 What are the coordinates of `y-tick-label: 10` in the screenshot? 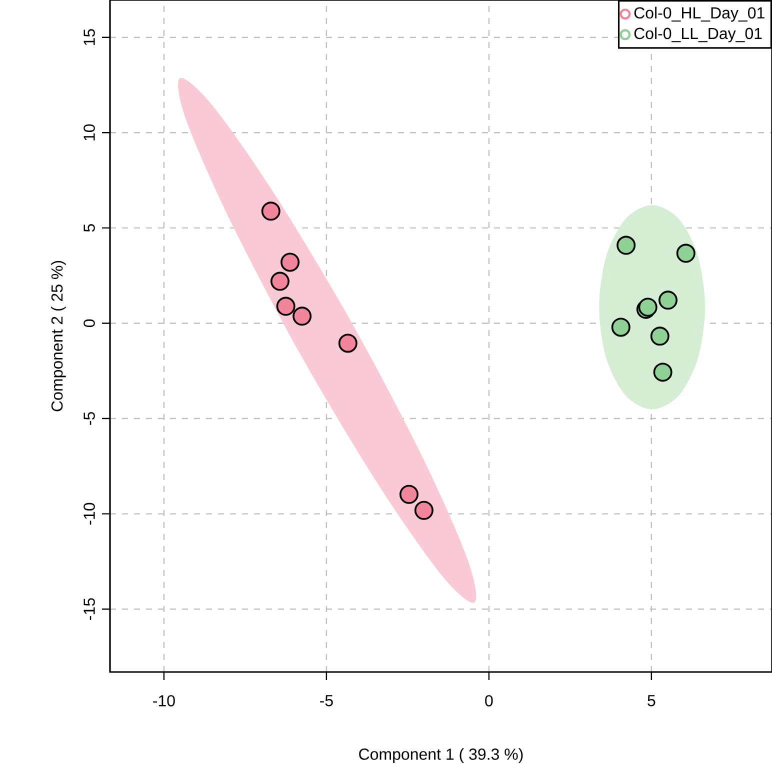 It's located at (89, 132).